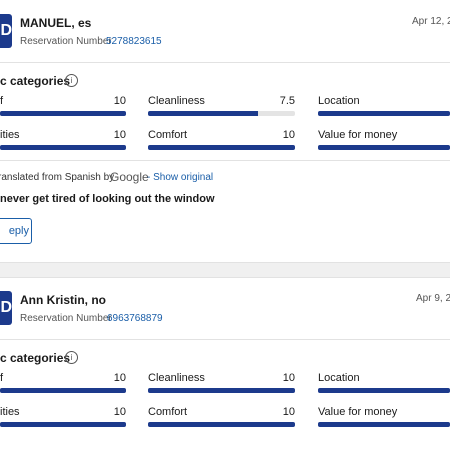 This screenshot has width=450, height=450. What do you see at coordinates (63, 300) in the screenshot?
I see `reviewer-name: Ann Kristin, no` at bounding box center [63, 300].